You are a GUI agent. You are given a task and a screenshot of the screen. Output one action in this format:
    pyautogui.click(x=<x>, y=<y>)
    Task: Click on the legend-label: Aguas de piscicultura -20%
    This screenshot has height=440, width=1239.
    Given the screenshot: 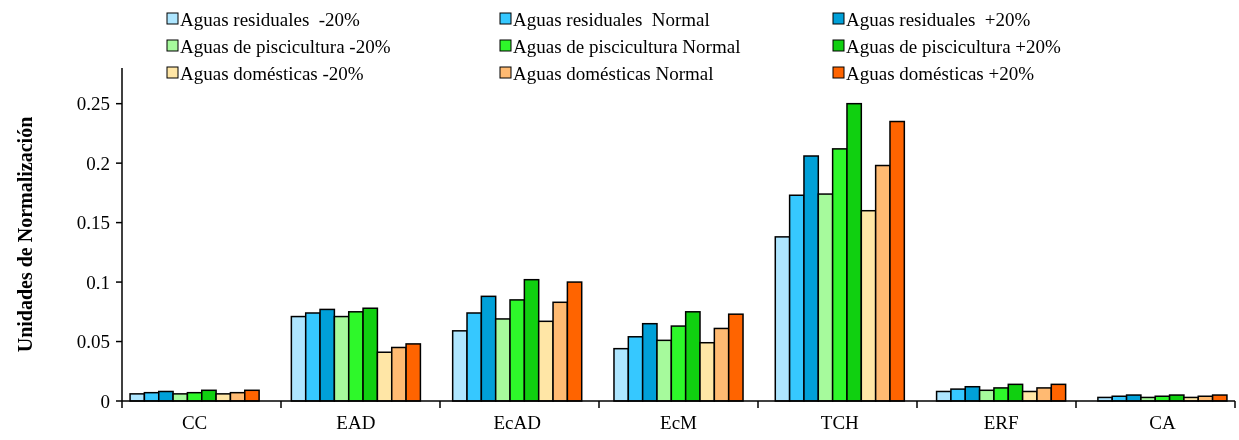 What is the action you would take?
    pyautogui.click(x=285, y=46)
    